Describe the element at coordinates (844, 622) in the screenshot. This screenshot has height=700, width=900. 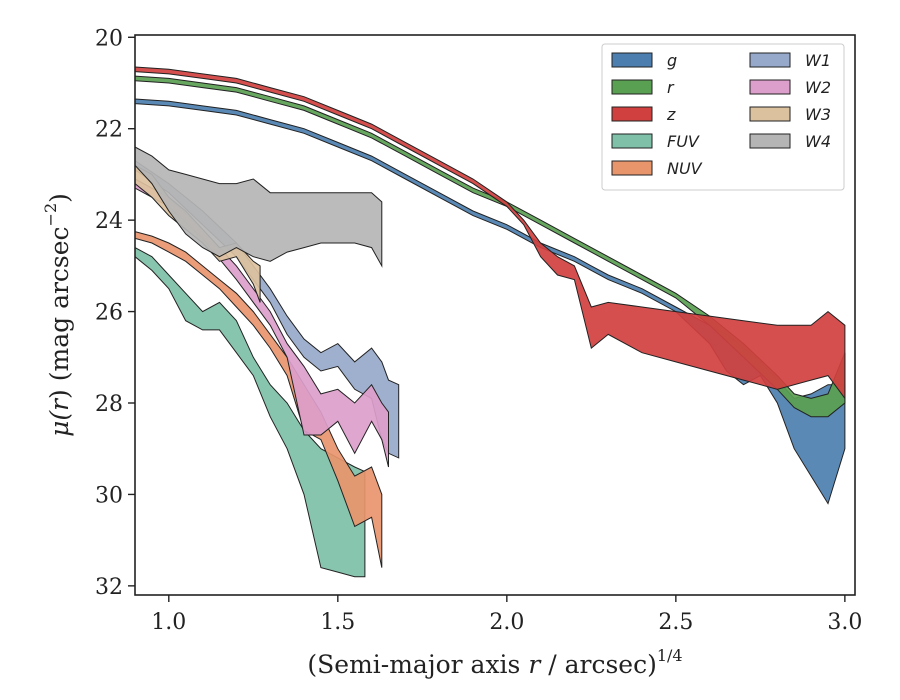
I see `x-tick-label: 3.0` at that location.